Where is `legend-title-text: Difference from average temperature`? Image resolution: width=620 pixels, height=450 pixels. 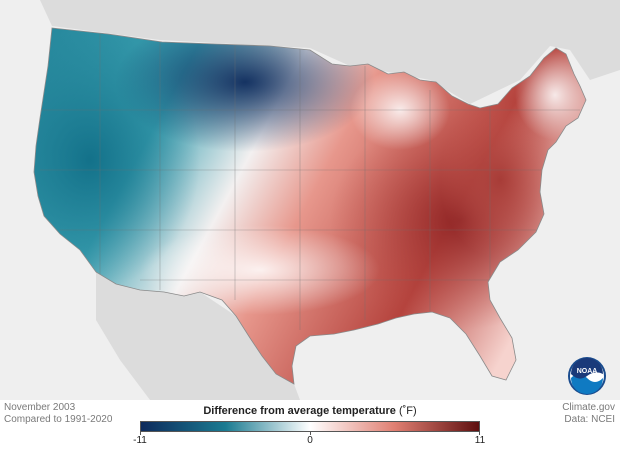 legend-title-text: Difference from average temperature is located at coordinates (299, 411).